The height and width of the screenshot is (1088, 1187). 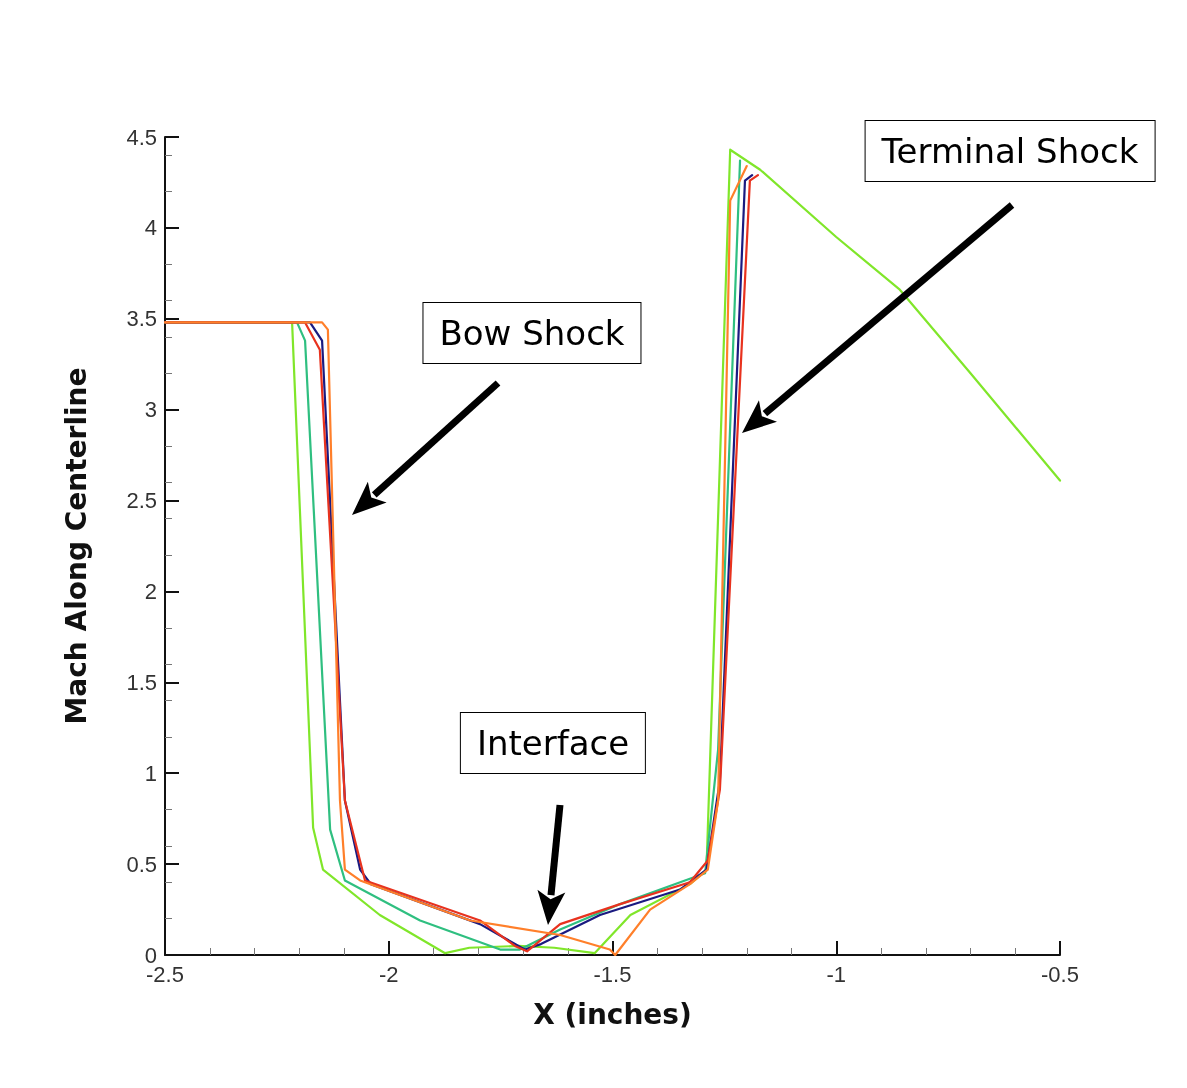 I want to click on x-tick-label: -0.5, so click(x=1060, y=974).